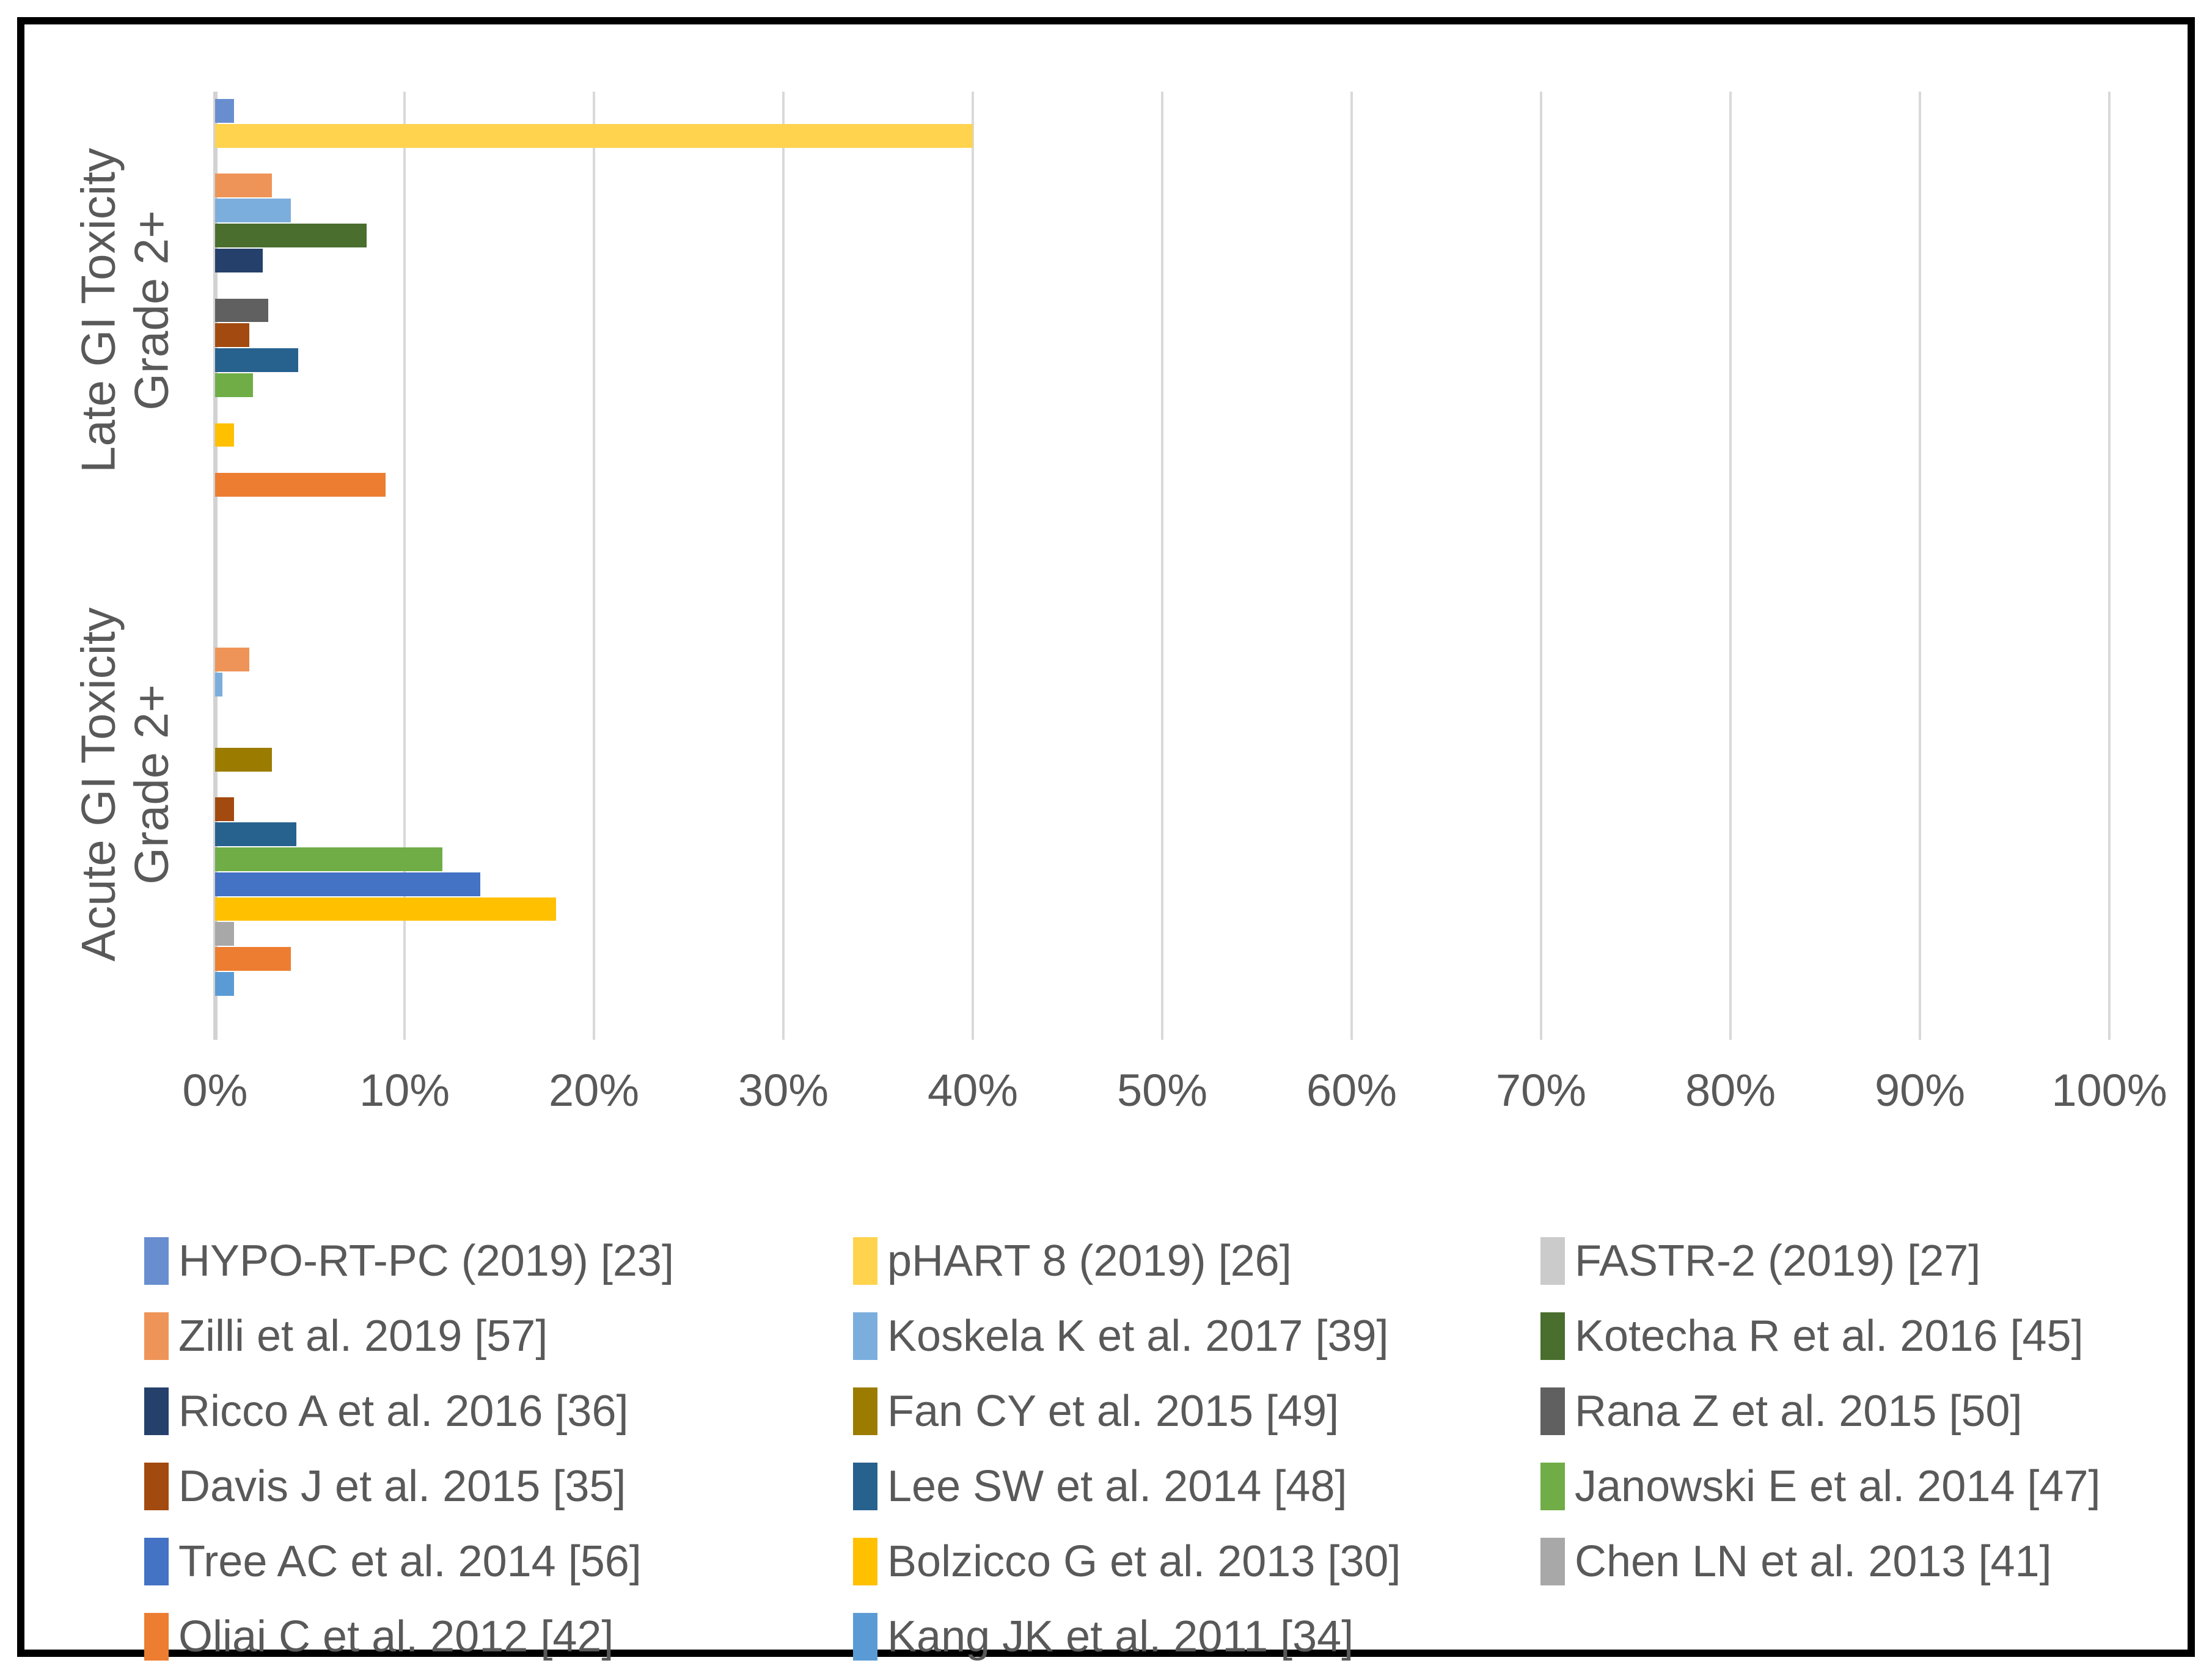 The image size is (2212, 1674). Describe the element at coordinates (232, 660) in the screenshot. I see `bar-zilli-et-al-2019-57-acute` at that location.